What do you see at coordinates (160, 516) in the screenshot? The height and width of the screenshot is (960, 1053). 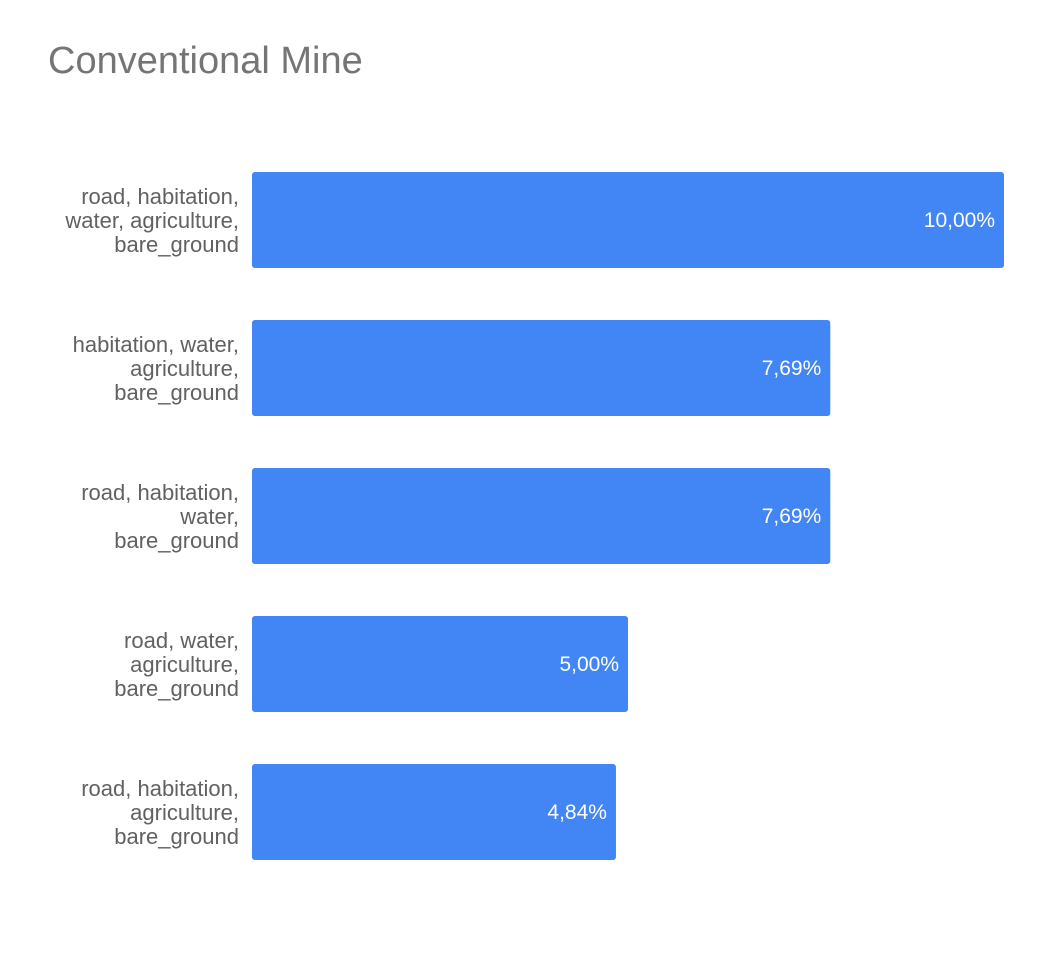 I see `category-label-2: road, habitation, water, bare_ground` at bounding box center [160, 516].